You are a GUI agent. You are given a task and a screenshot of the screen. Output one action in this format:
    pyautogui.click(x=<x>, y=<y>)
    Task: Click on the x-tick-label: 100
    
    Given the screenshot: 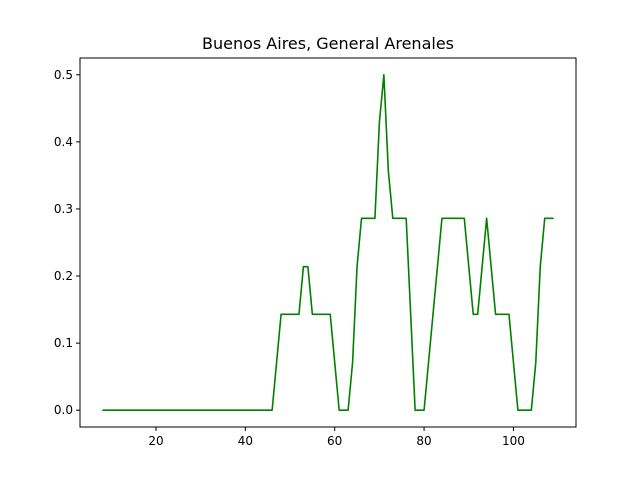 What is the action you would take?
    pyautogui.click(x=513, y=441)
    